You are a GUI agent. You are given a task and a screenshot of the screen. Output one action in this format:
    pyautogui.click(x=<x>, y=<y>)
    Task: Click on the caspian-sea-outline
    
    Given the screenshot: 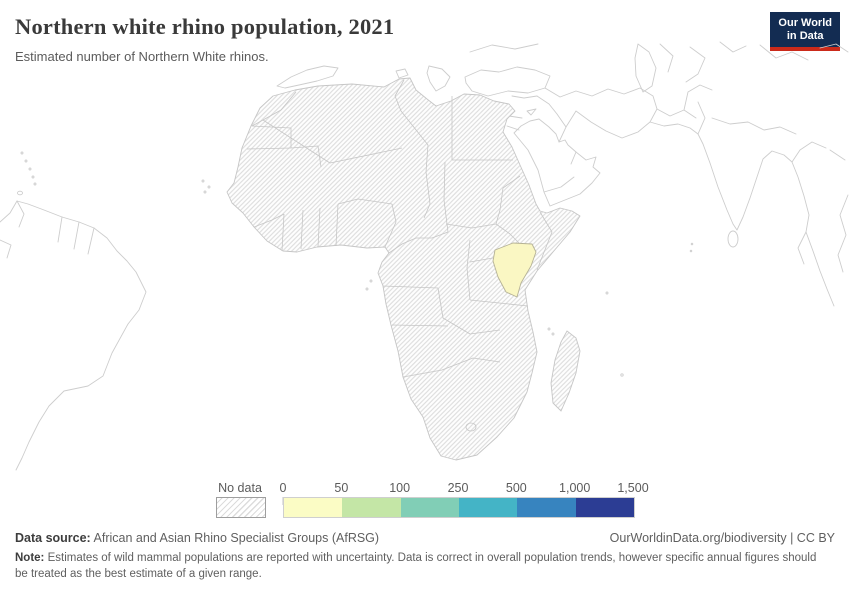 What is the action you would take?
    pyautogui.click(x=645, y=68)
    